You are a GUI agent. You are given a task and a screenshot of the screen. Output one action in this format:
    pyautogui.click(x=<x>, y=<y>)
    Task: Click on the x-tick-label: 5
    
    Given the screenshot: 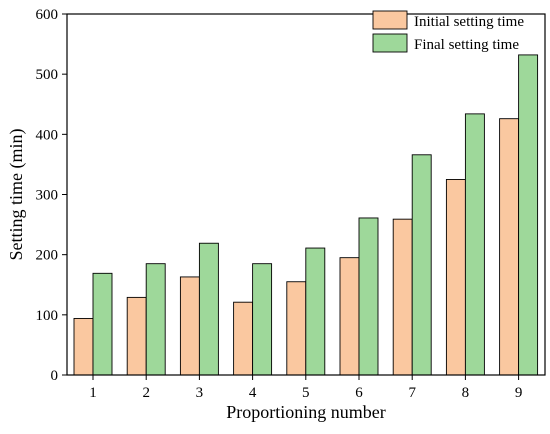 What is the action you would take?
    pyautogui.click(x=306, y=393)
    